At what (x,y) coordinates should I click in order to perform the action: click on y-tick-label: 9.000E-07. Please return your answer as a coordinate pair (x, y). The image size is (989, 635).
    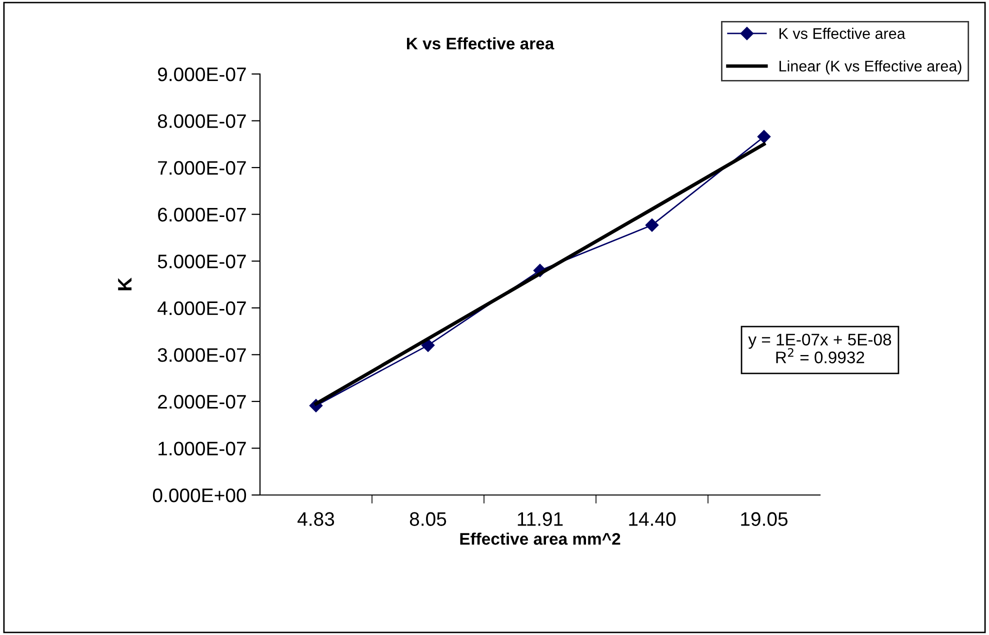
    Looking at the image, I should click on (202, 74).